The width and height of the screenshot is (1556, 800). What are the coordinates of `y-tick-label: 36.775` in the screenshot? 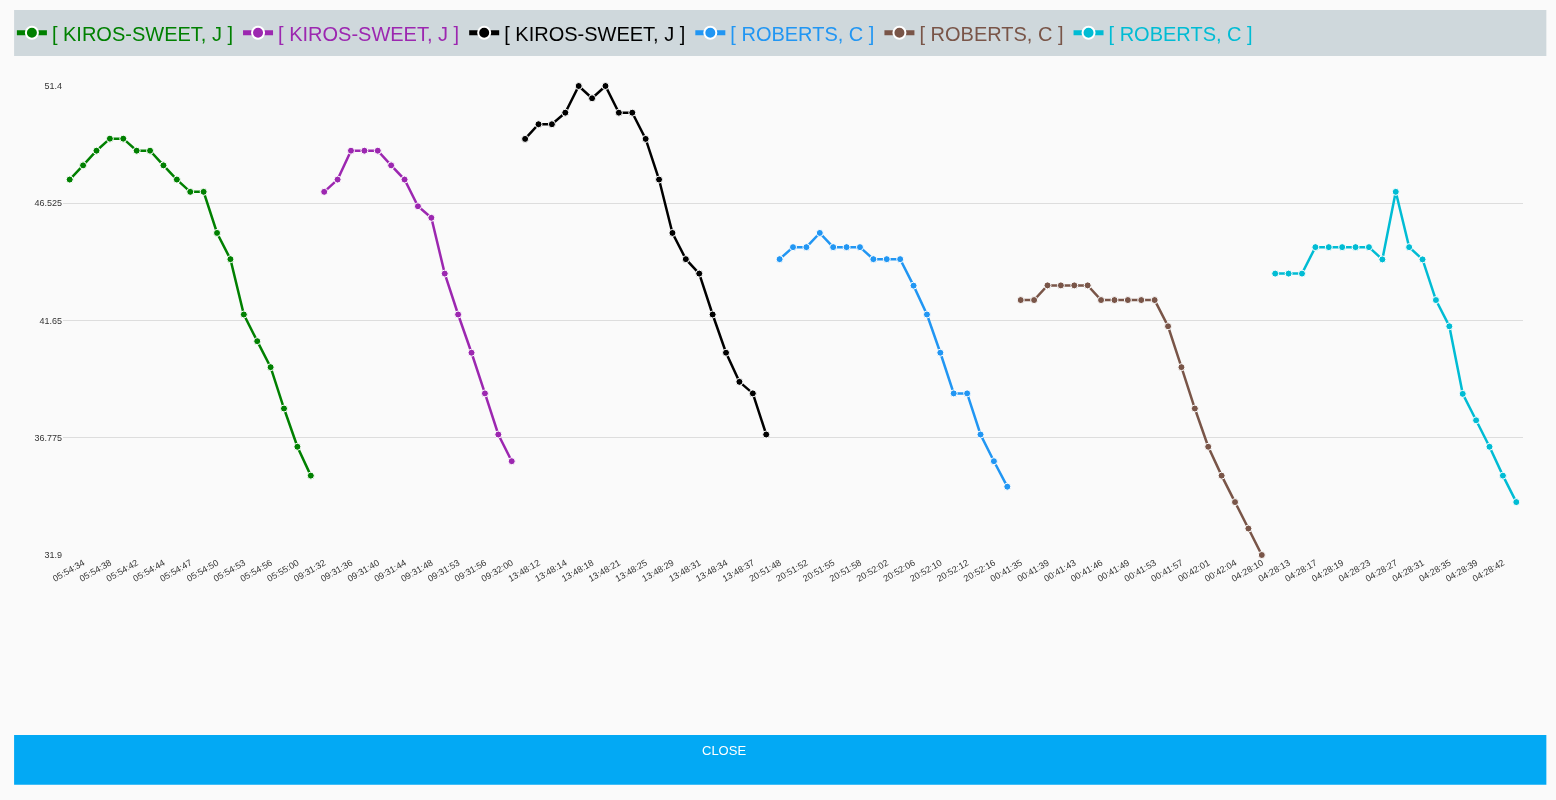 It's located at (48, 437).